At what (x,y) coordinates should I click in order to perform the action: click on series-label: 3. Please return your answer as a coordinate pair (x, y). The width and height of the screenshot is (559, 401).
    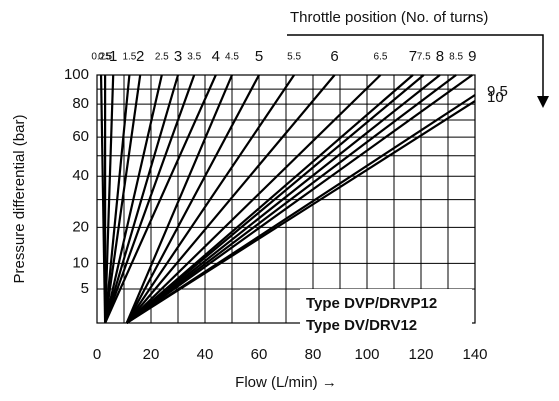
    Looking at the image, I should click on (178, 56).